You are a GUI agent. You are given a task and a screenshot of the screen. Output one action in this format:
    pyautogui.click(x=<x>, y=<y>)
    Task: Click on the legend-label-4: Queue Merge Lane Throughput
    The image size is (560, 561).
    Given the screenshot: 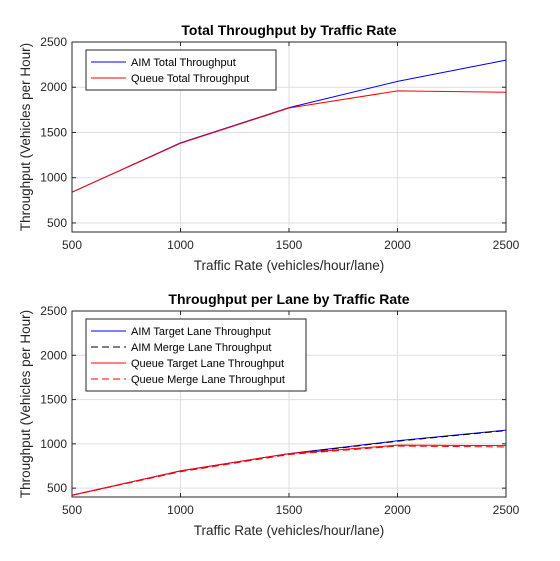 What is the action you would take?
    pyautogui.click(x=208, y=380)
    